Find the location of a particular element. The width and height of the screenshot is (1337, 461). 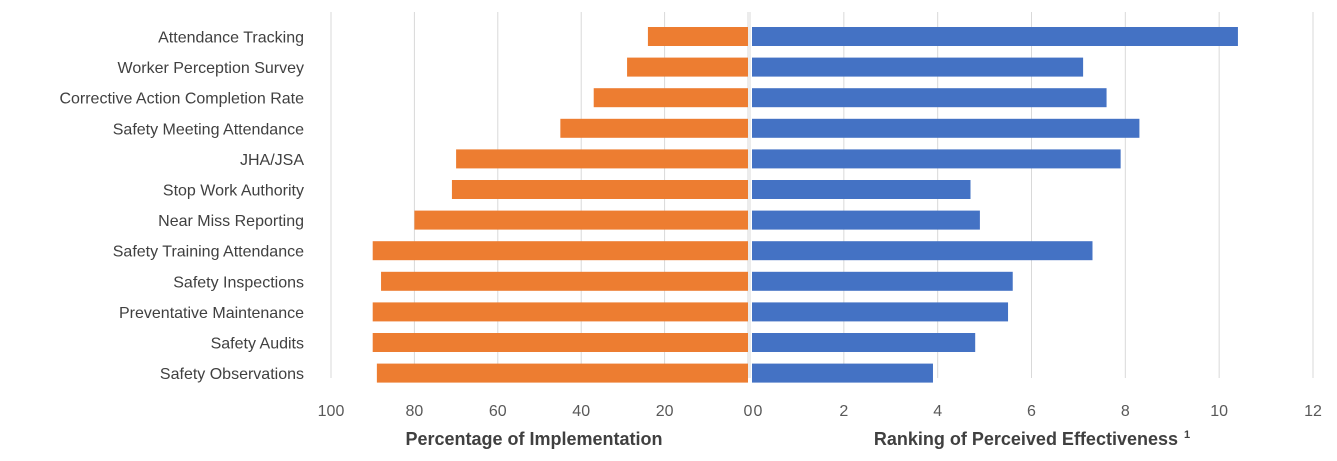

right-tick-label: 2 is located at coordinates (843, 411).